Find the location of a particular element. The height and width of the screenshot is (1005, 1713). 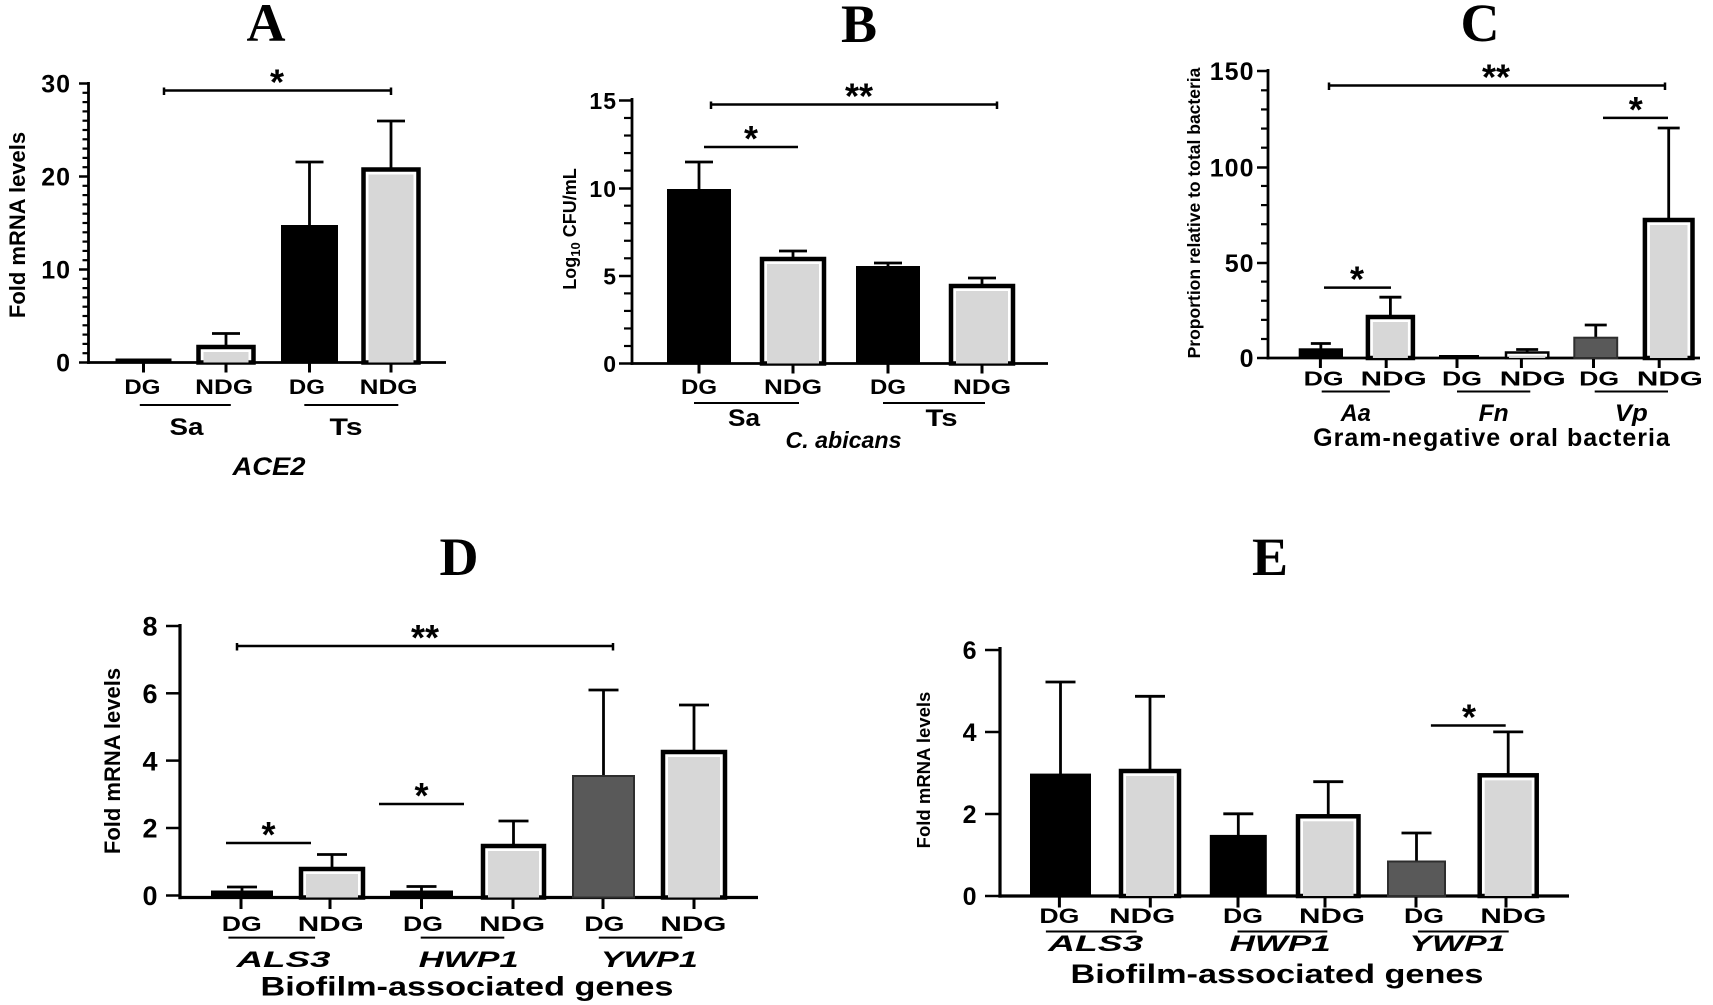

svg-text: Aa is located at coordinates (1355, 413).